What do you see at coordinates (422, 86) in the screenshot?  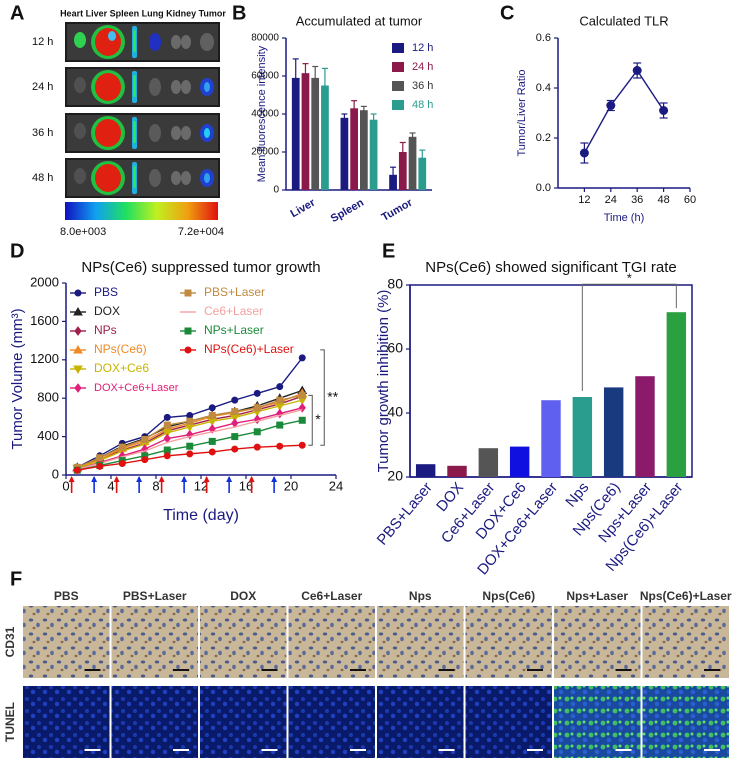 I see `legend-label: 36 h` at bounding box center [422, 86].